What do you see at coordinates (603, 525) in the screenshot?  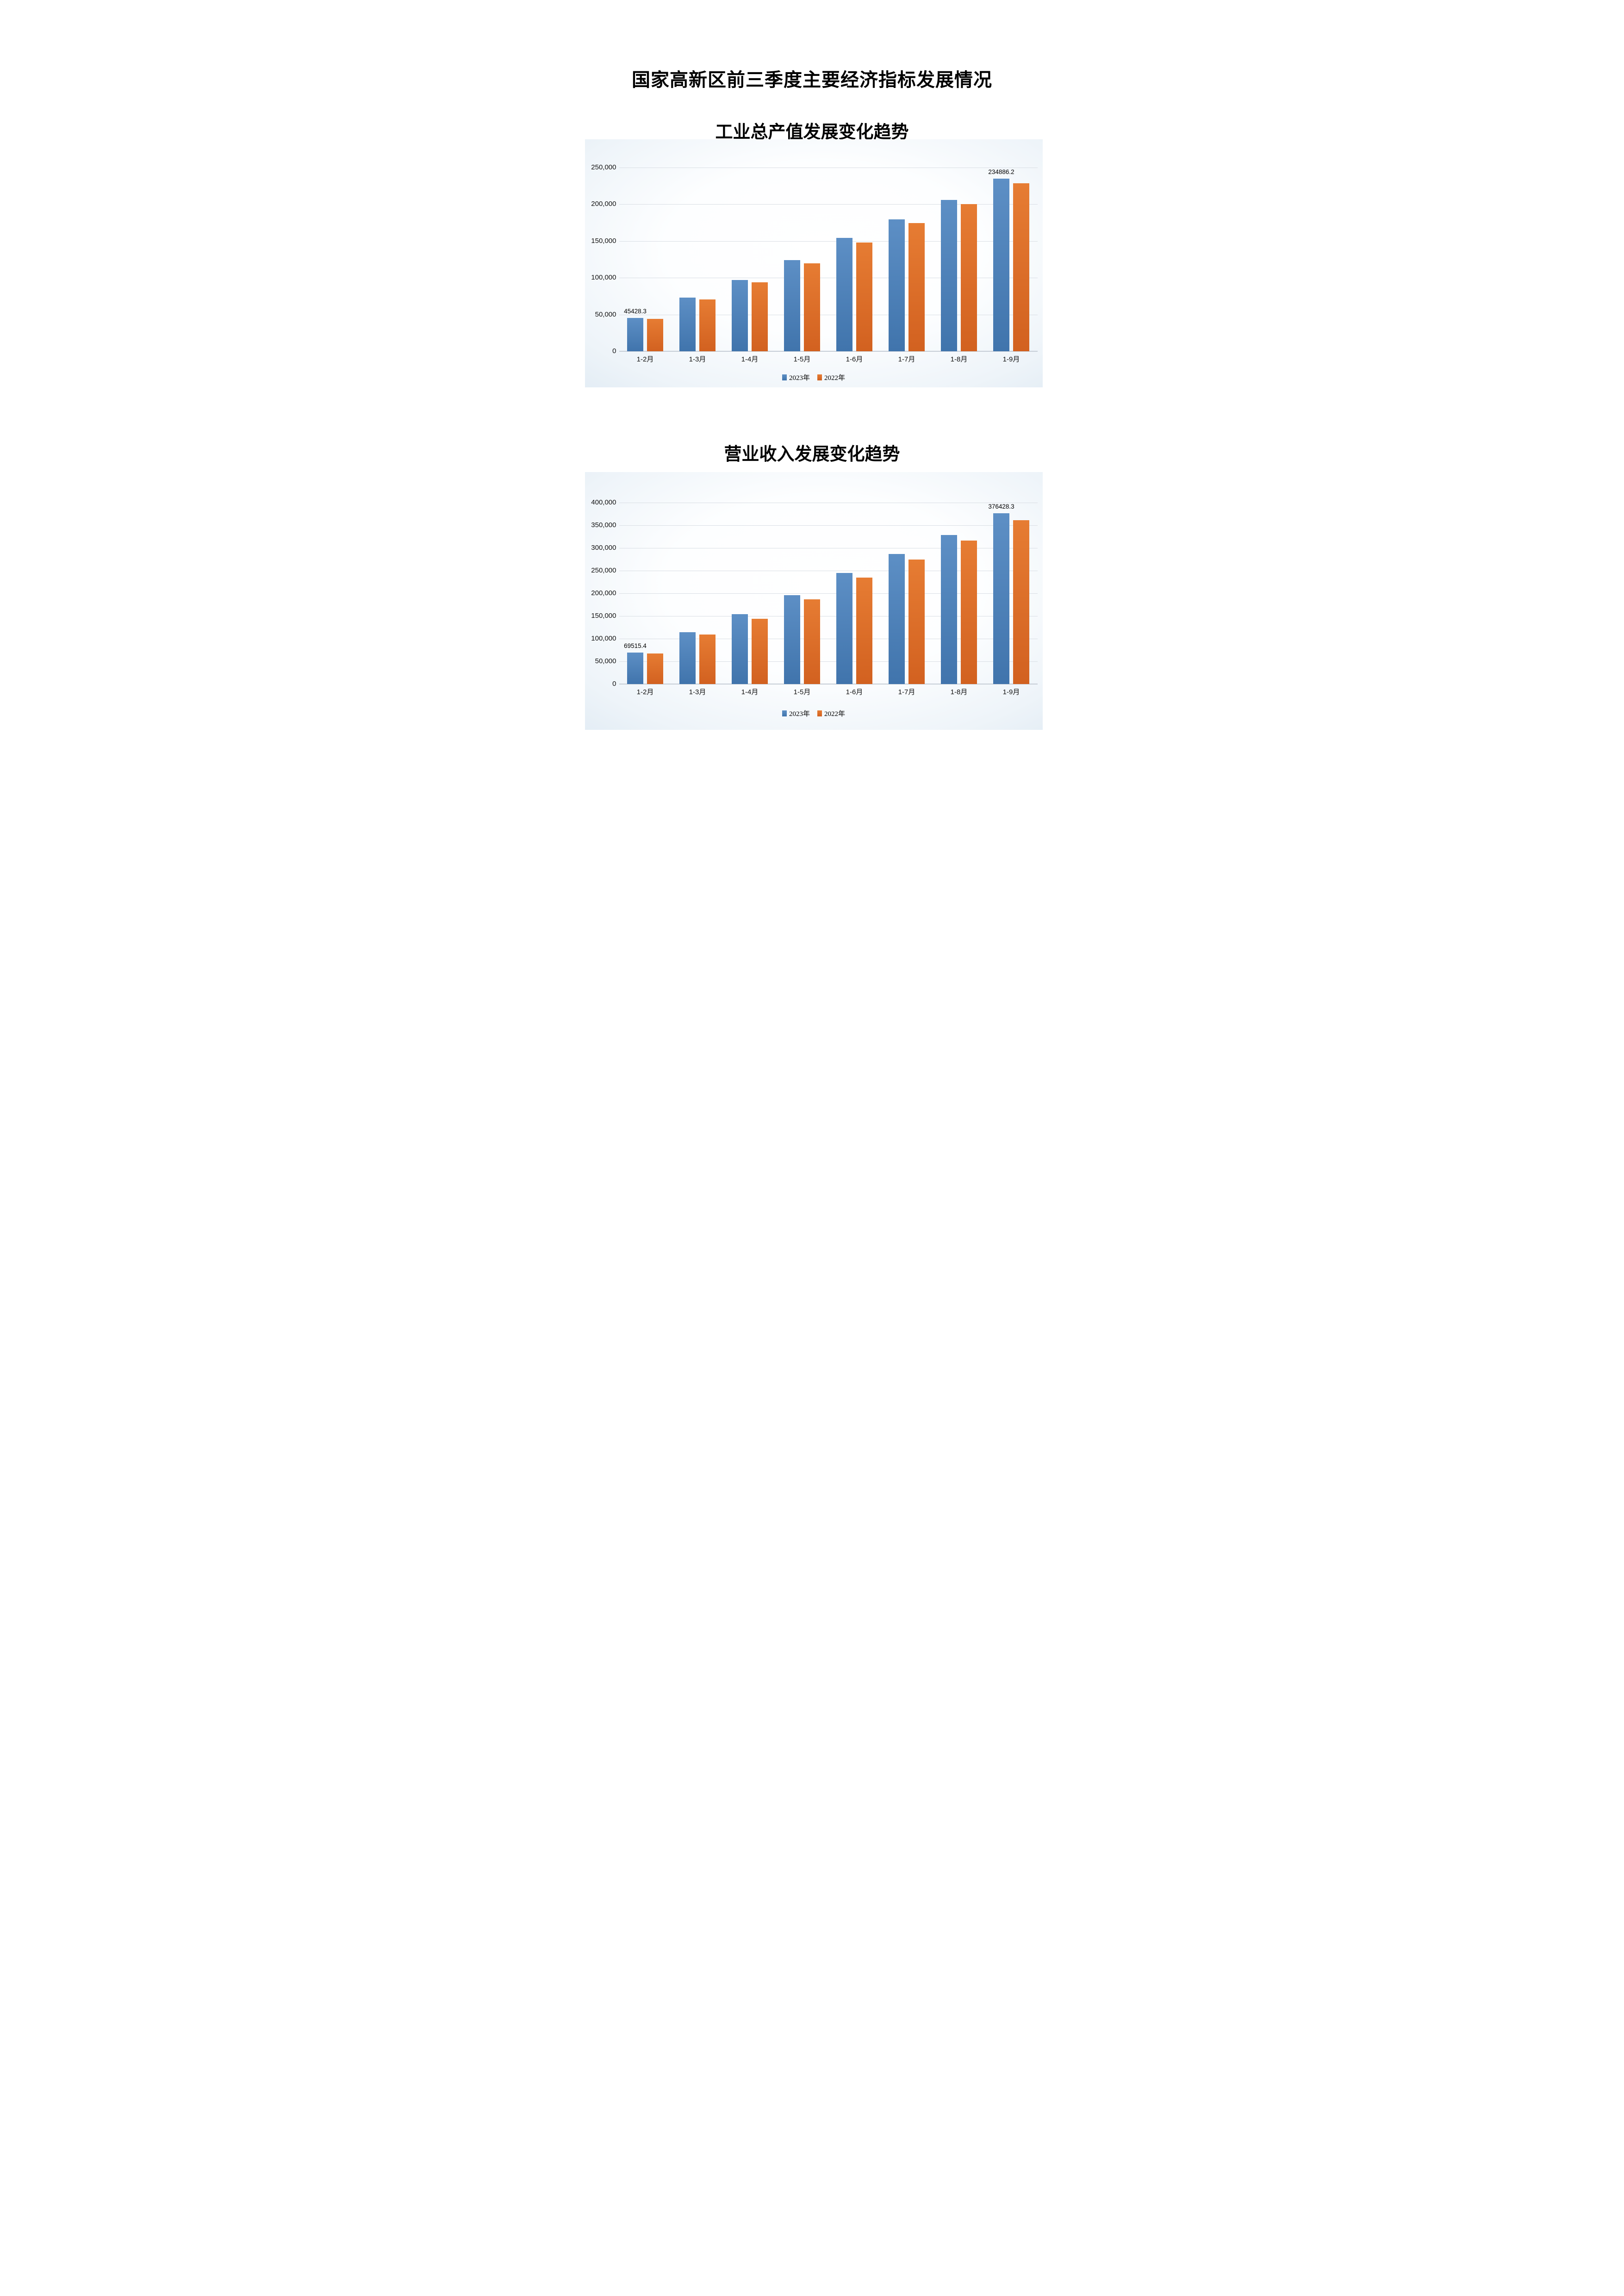 I see `y-axis-tick-label: 350,000` at bounding box center [603, 525].